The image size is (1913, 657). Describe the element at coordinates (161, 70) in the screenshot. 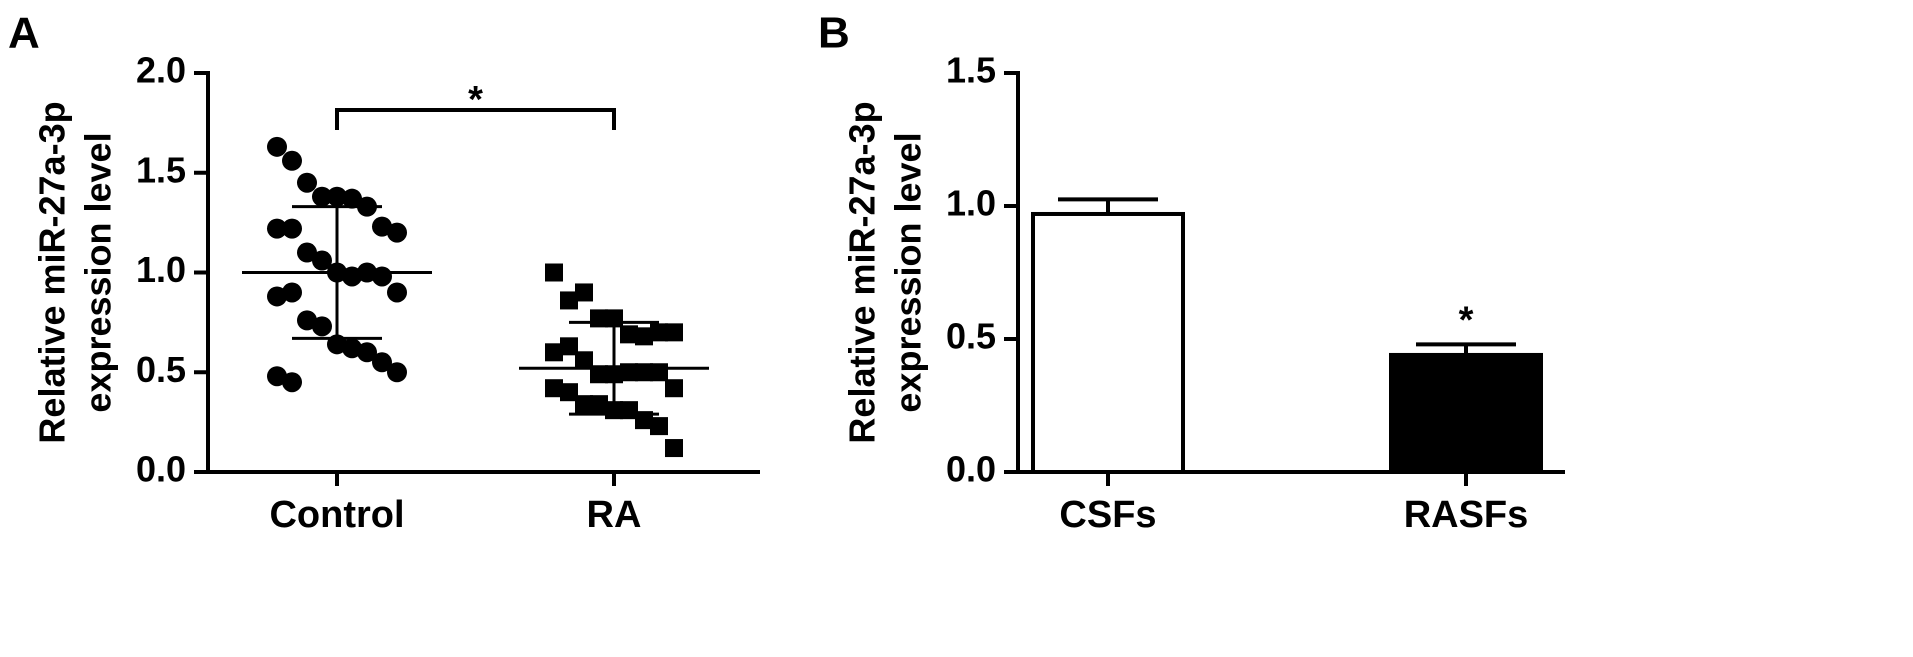

I see `y-tick-label: 2.0` at that location.